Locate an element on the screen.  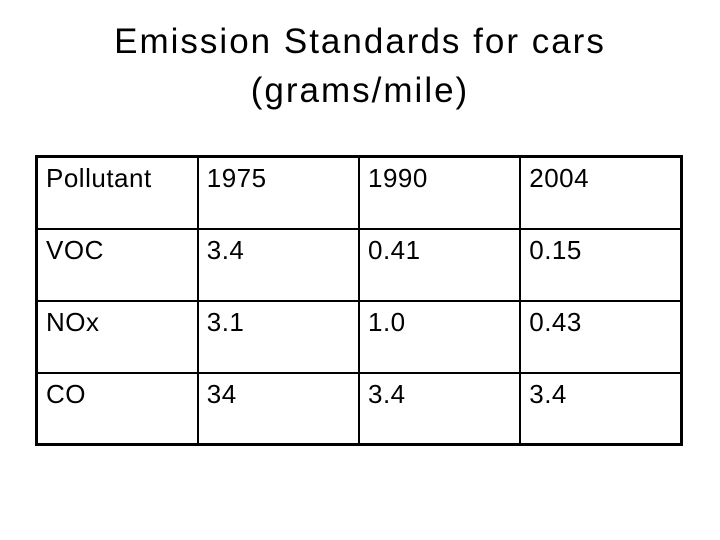
table-cell-voc-1990: 0.41 is located at coordinates (439, 264).